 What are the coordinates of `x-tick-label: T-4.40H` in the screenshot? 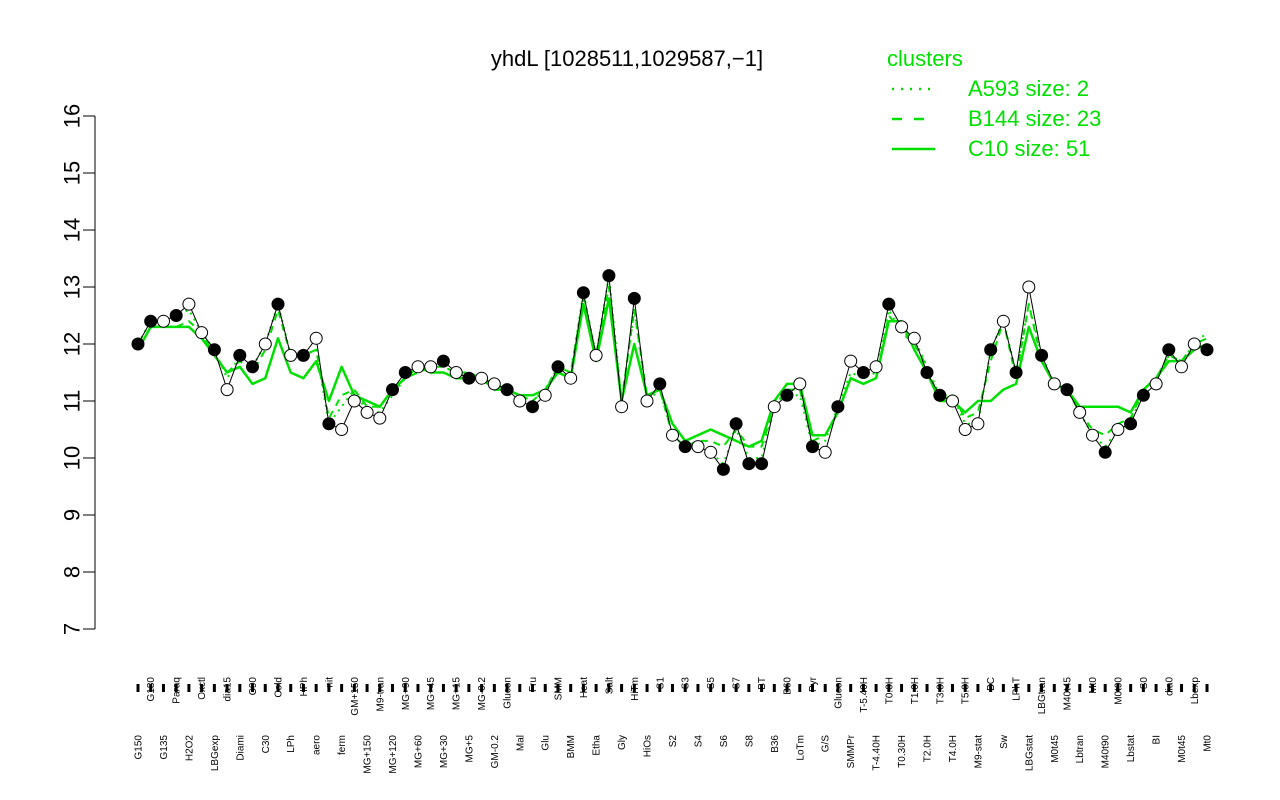 It's located at (877, 753).